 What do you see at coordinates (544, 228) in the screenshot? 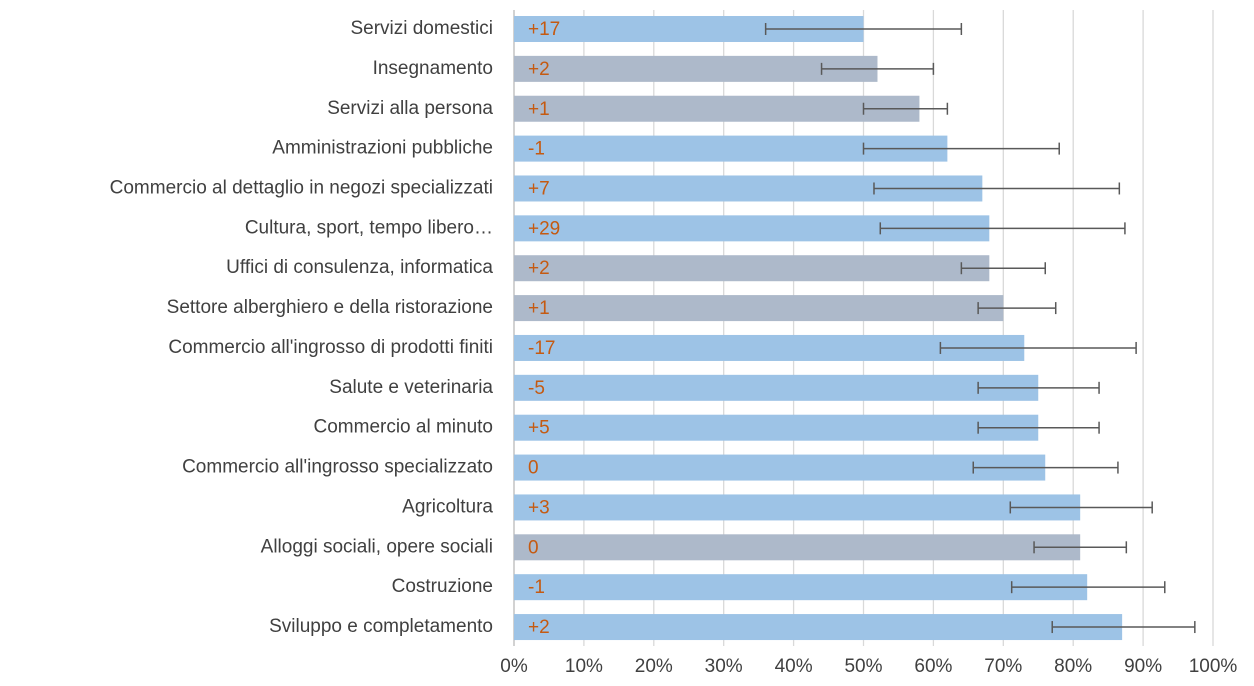
I see `data-label: +29` at bounding box center [544, 228].